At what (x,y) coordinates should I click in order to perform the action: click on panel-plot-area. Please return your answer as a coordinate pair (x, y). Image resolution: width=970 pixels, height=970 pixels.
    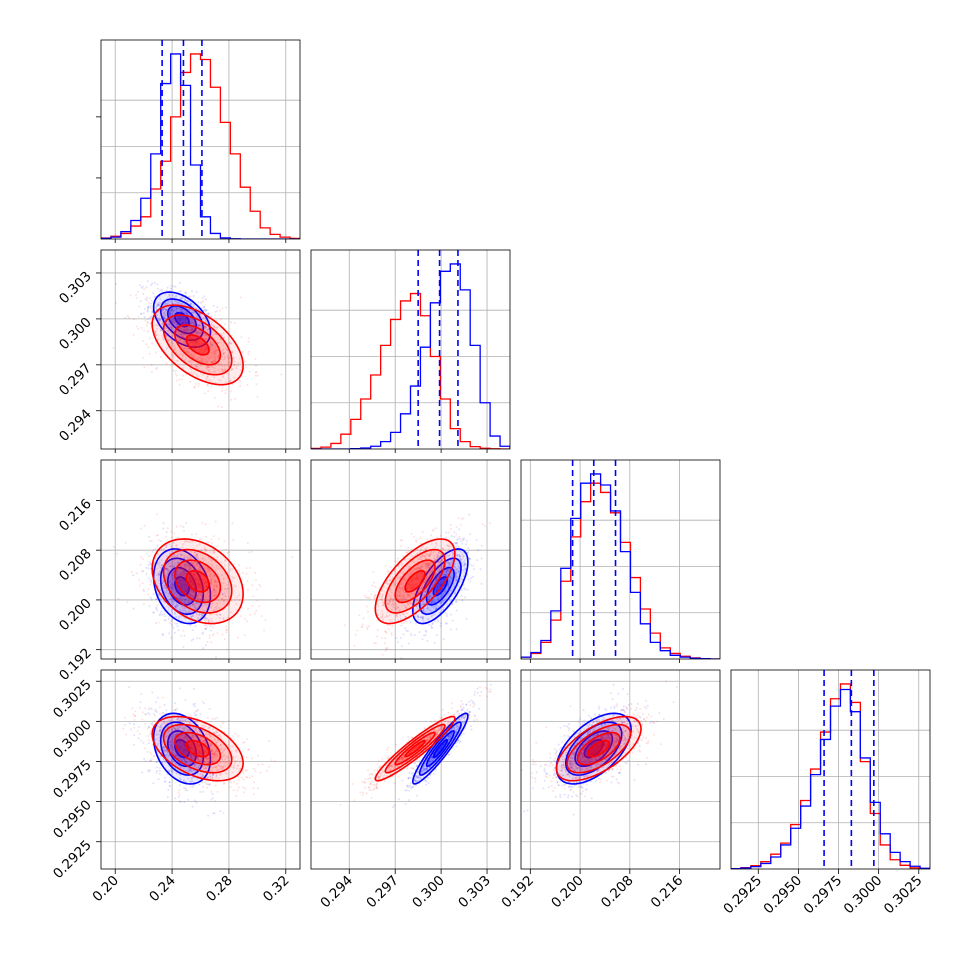
    Looking at the image, I should click on (830, 769).